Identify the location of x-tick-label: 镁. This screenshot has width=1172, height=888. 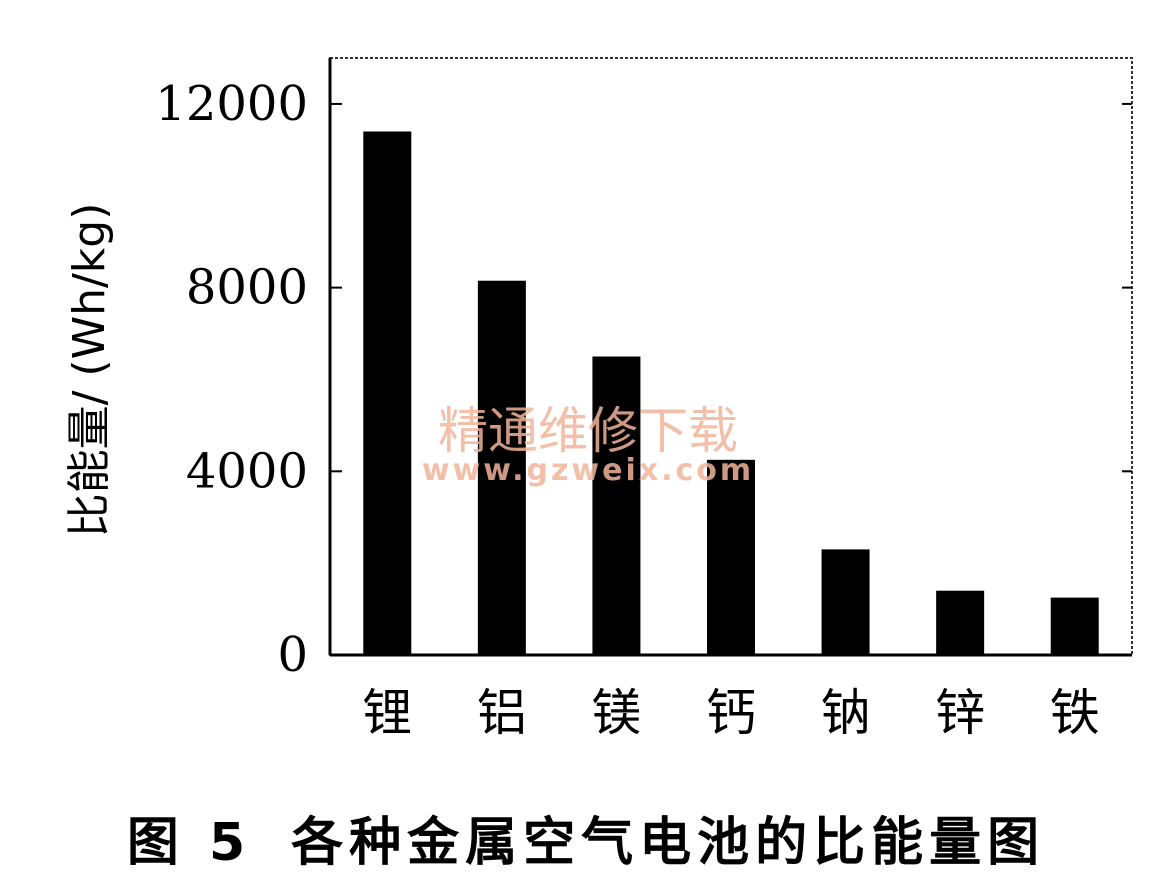
(616, 713).